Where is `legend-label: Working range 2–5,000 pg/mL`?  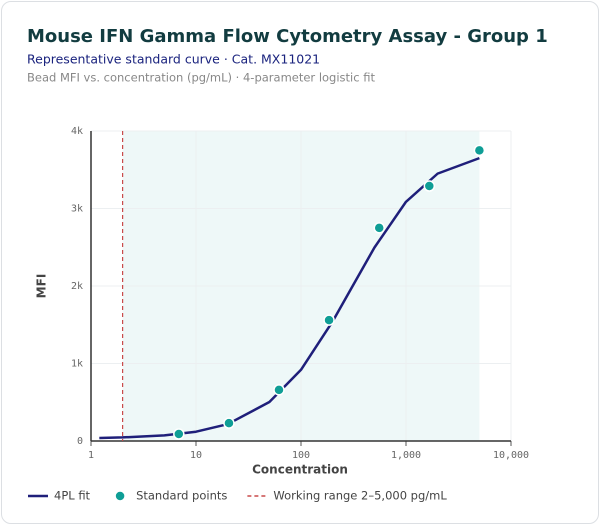 legend-label: Working range 2–5,000 pg/mL is located at coordinates (360, 496).